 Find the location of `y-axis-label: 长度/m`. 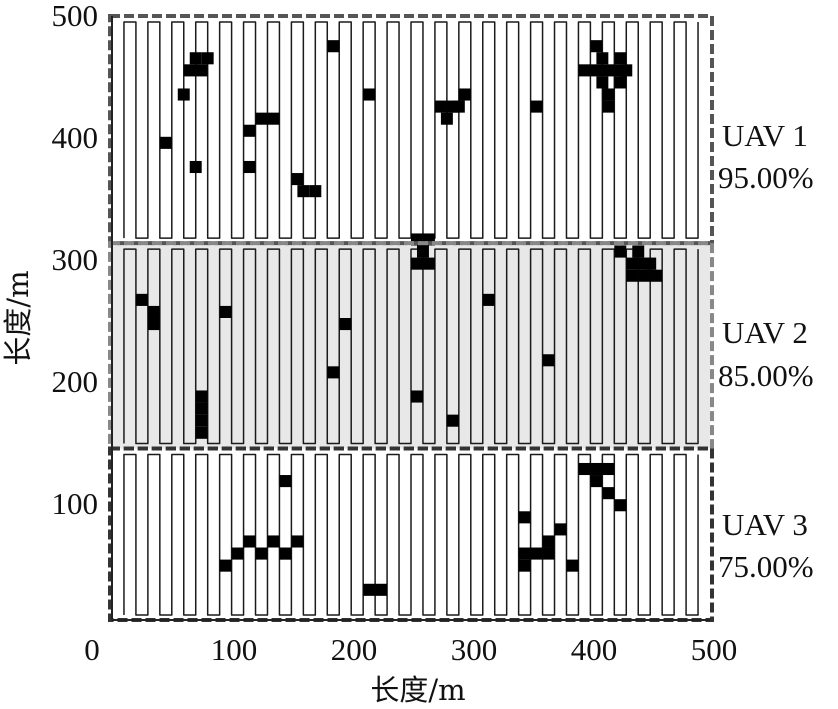

y-axis-label: 长度/m is located at coordinates (18, 317).